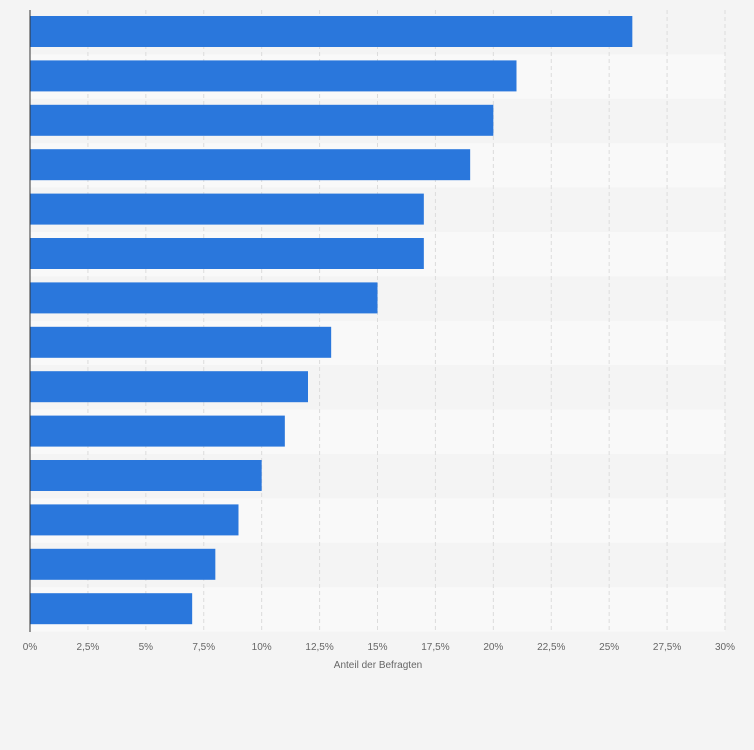 Image resolution: width=754 pixels, height=750 pixels. I want to click on x-tick-label: 10%, so click(262, 647).